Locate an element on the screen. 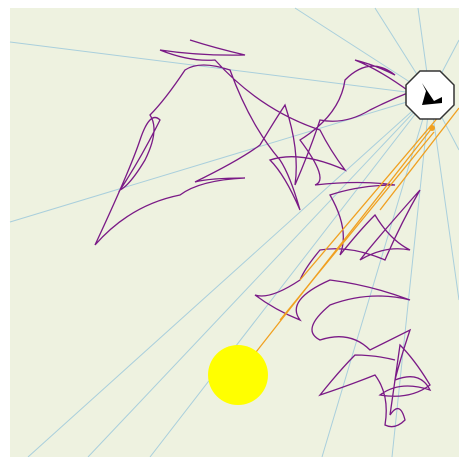  agent is located at coordinates (430, 95).